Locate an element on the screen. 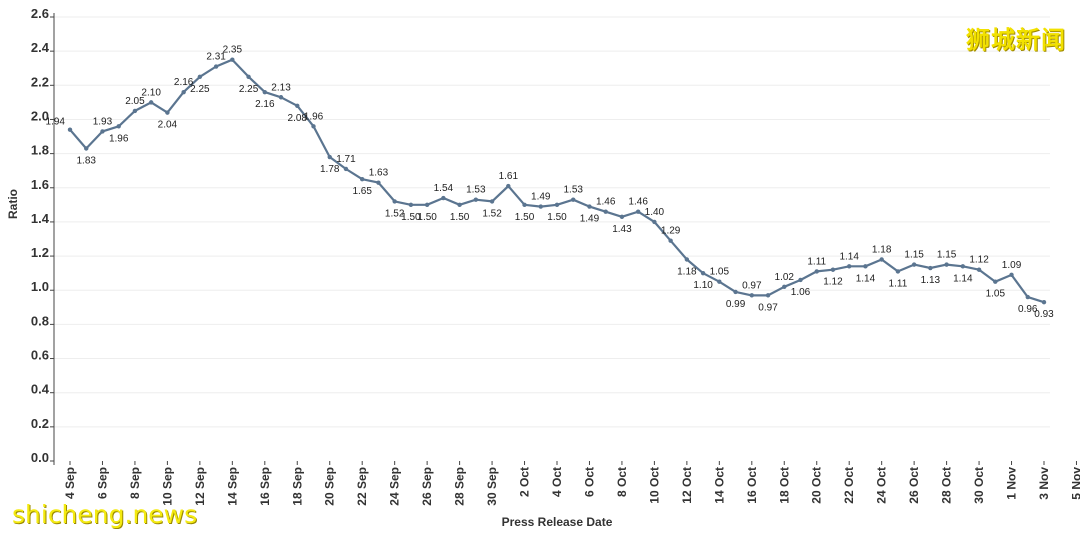  data-label: 2.35 is located at coordinates (233, 50).